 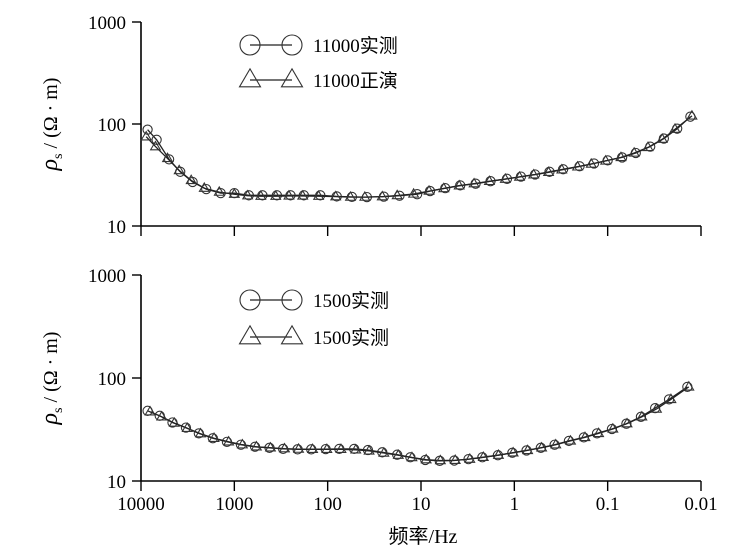 I want to click on x-tick-label: 10000, so click(x=141, y=504).